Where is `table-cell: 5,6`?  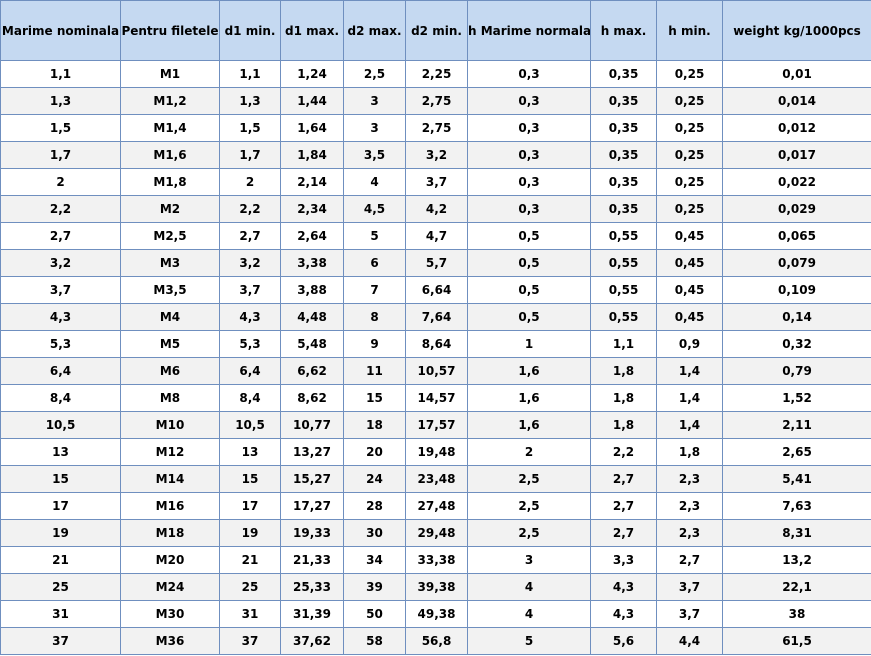 table-cell: 5,6 is located at coordinates (623, 641).